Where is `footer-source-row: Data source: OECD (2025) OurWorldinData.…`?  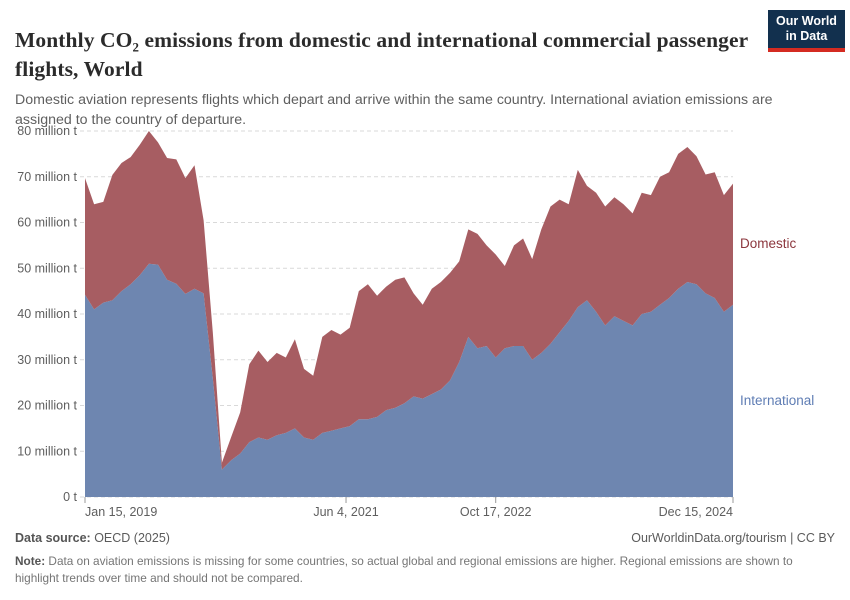
footer-source-row: Data source: OECD (2025) OurWorldinData.… is located at coordinates (425, 538).